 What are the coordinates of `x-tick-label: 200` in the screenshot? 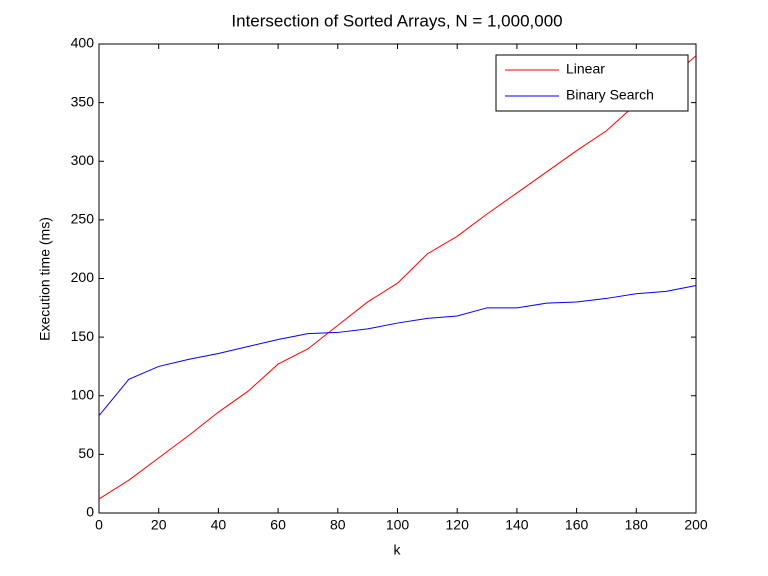 It's located at (696, 525).